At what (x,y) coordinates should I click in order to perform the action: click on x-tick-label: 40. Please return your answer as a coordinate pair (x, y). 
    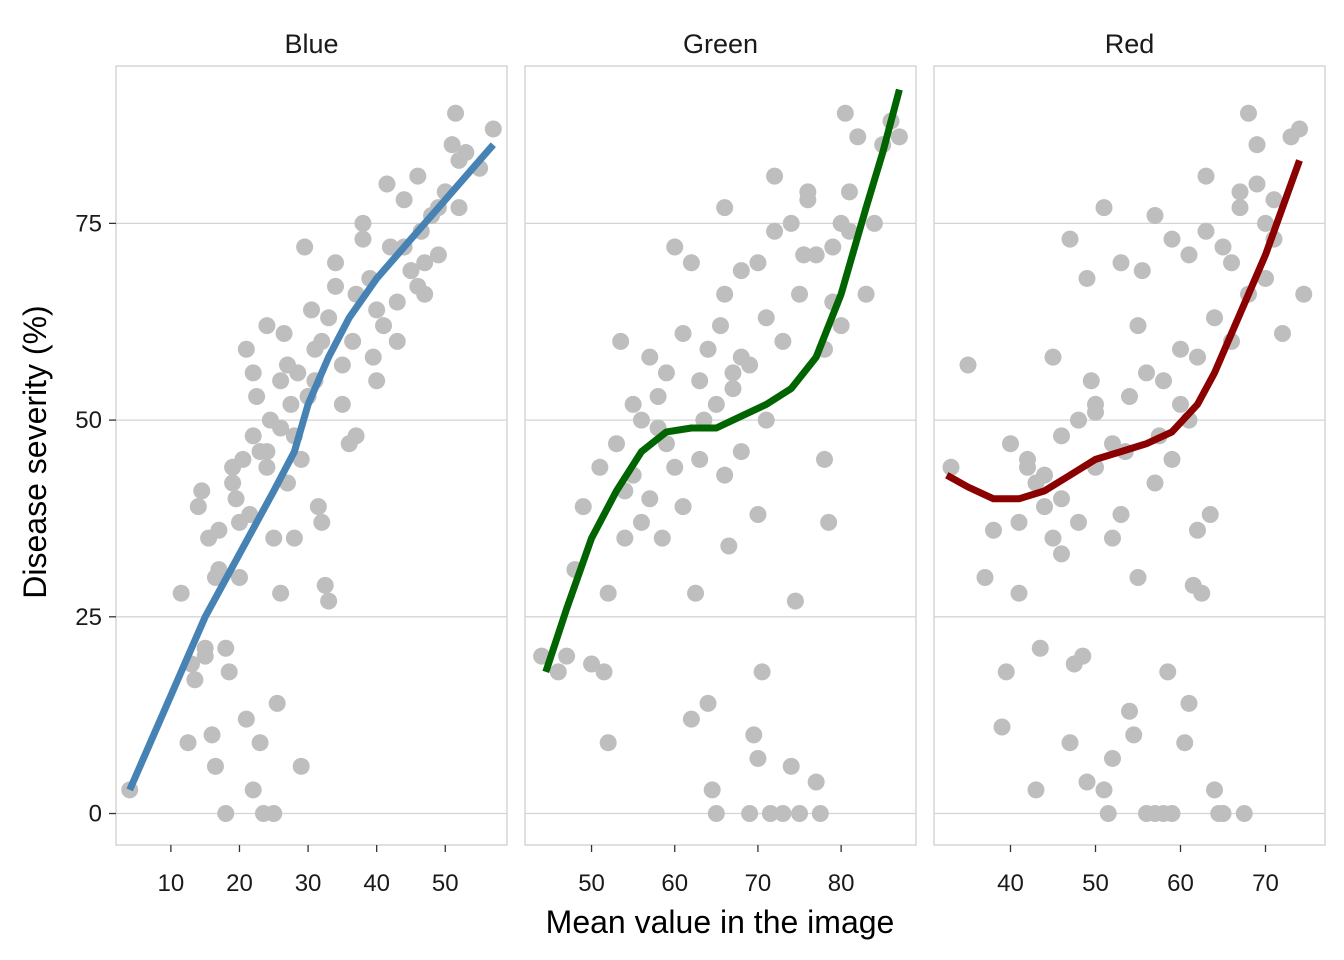
    Looking at the image, I should click on (376, 883).